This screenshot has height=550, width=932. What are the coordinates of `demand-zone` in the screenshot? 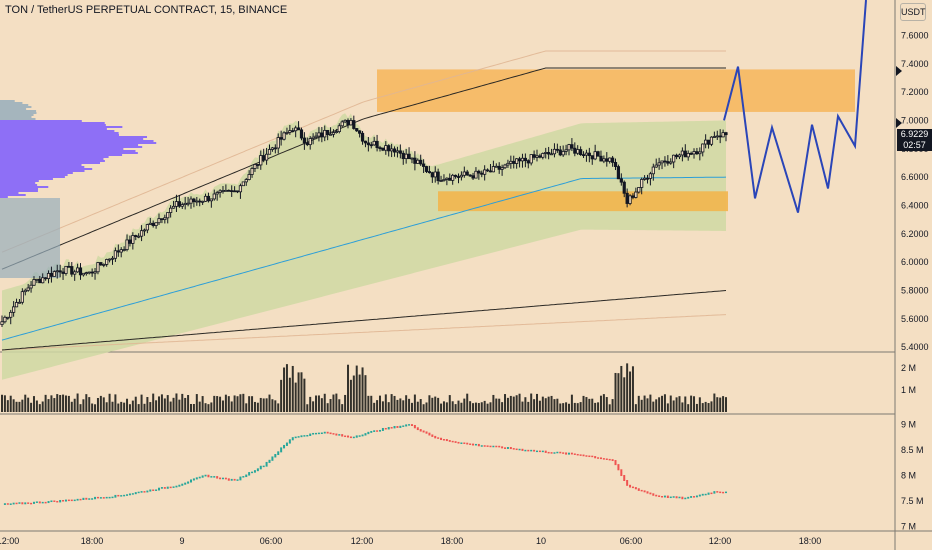 It's located at (583, 201).